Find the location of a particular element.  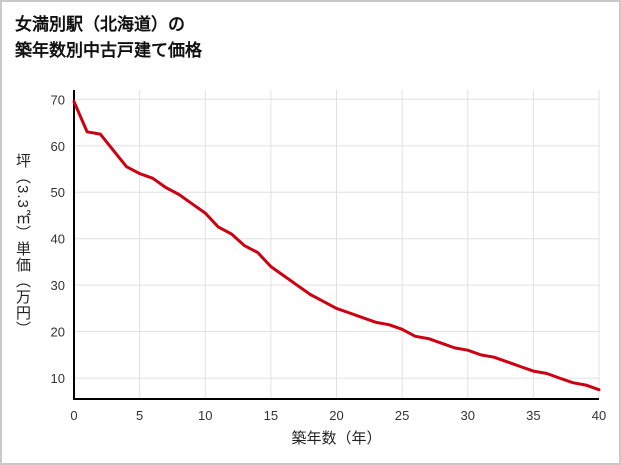

x-tick-label: 25 is located at coordinates (402, 415).